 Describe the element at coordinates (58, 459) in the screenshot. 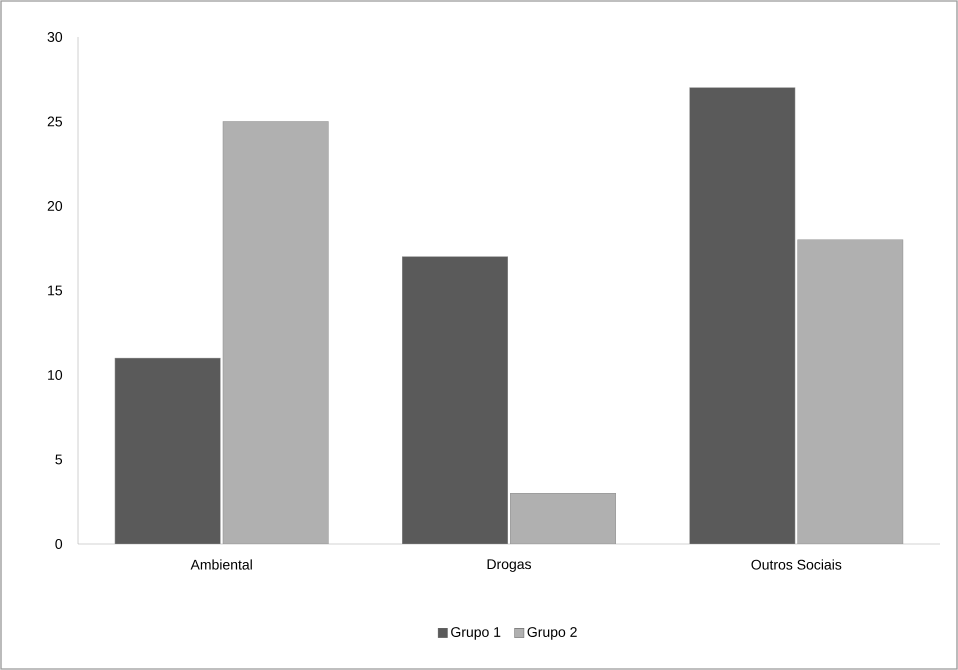

I see `y-tick-label: 5` at that location.